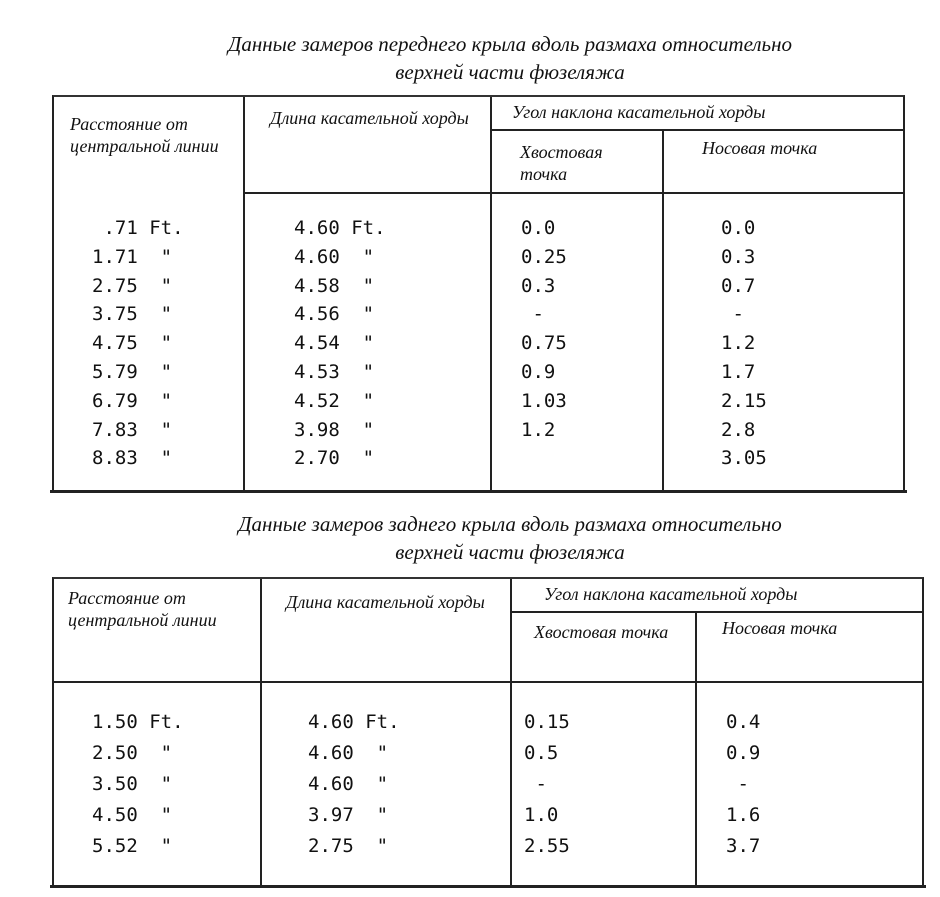 The width and height of the screenshot is (940, 897). I want to click on cell-tail: 0.9, so click(538, 372).